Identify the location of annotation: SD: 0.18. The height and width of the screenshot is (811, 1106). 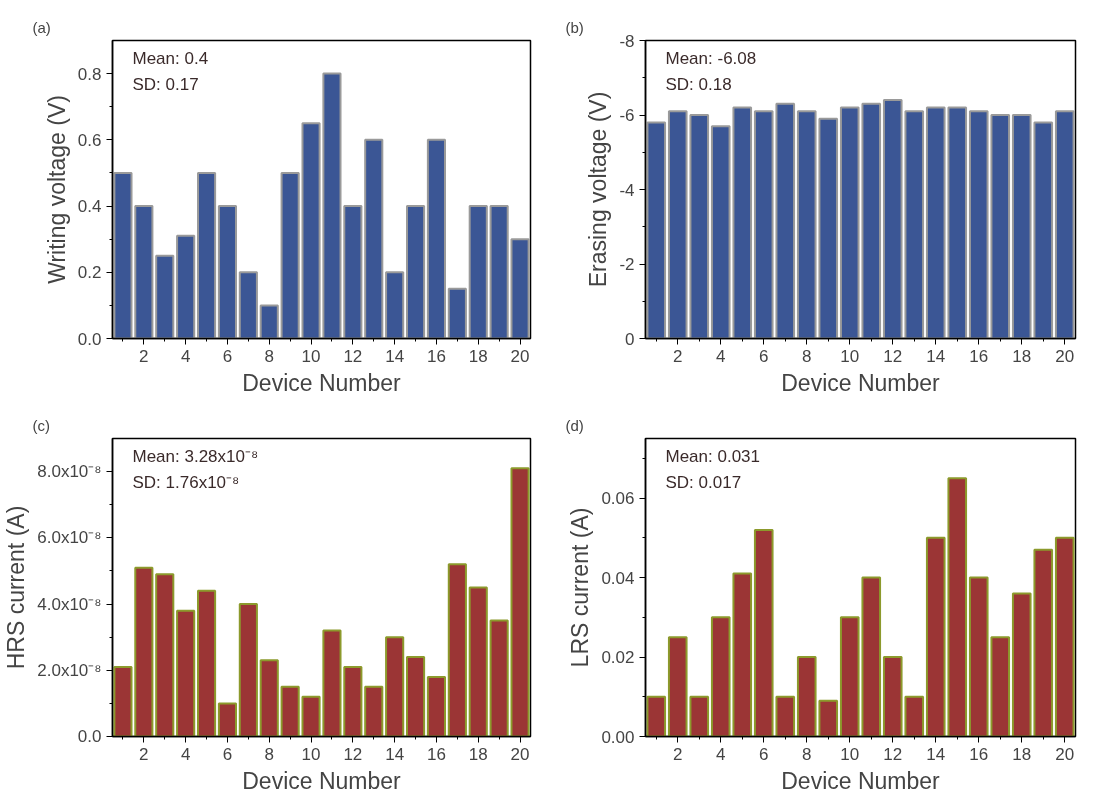
(698, 84).